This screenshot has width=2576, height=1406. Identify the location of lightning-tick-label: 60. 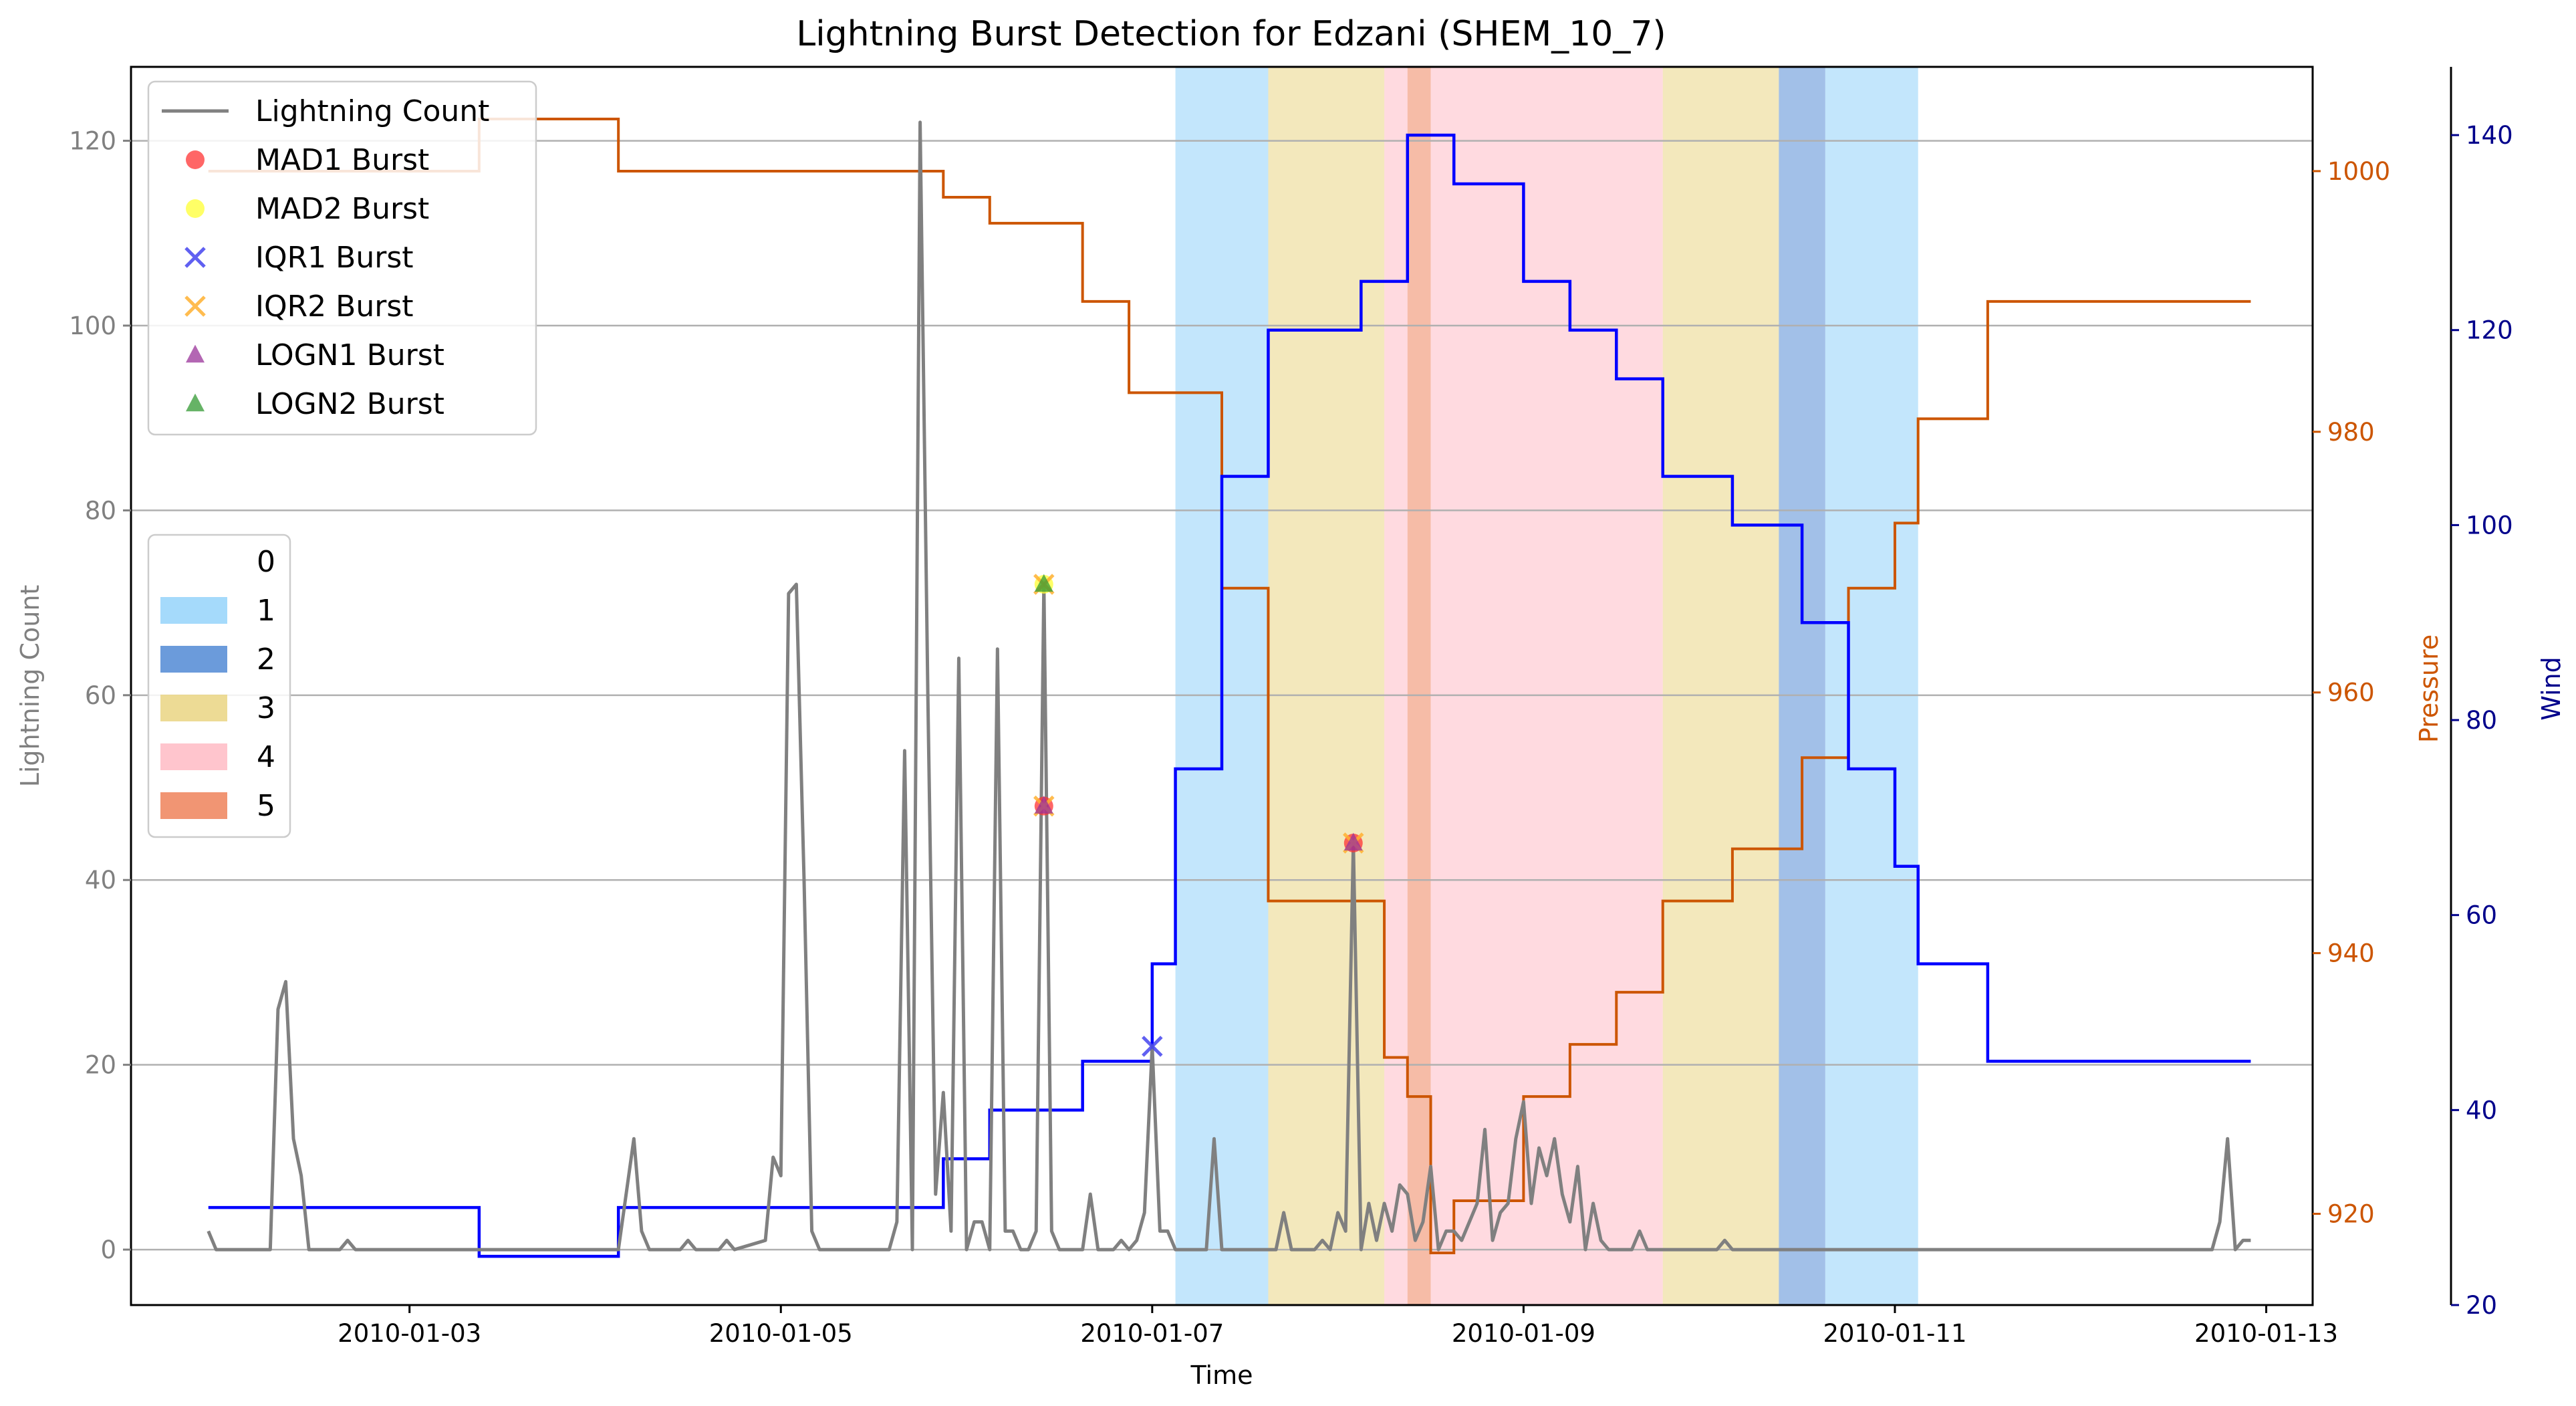
(100, 695).